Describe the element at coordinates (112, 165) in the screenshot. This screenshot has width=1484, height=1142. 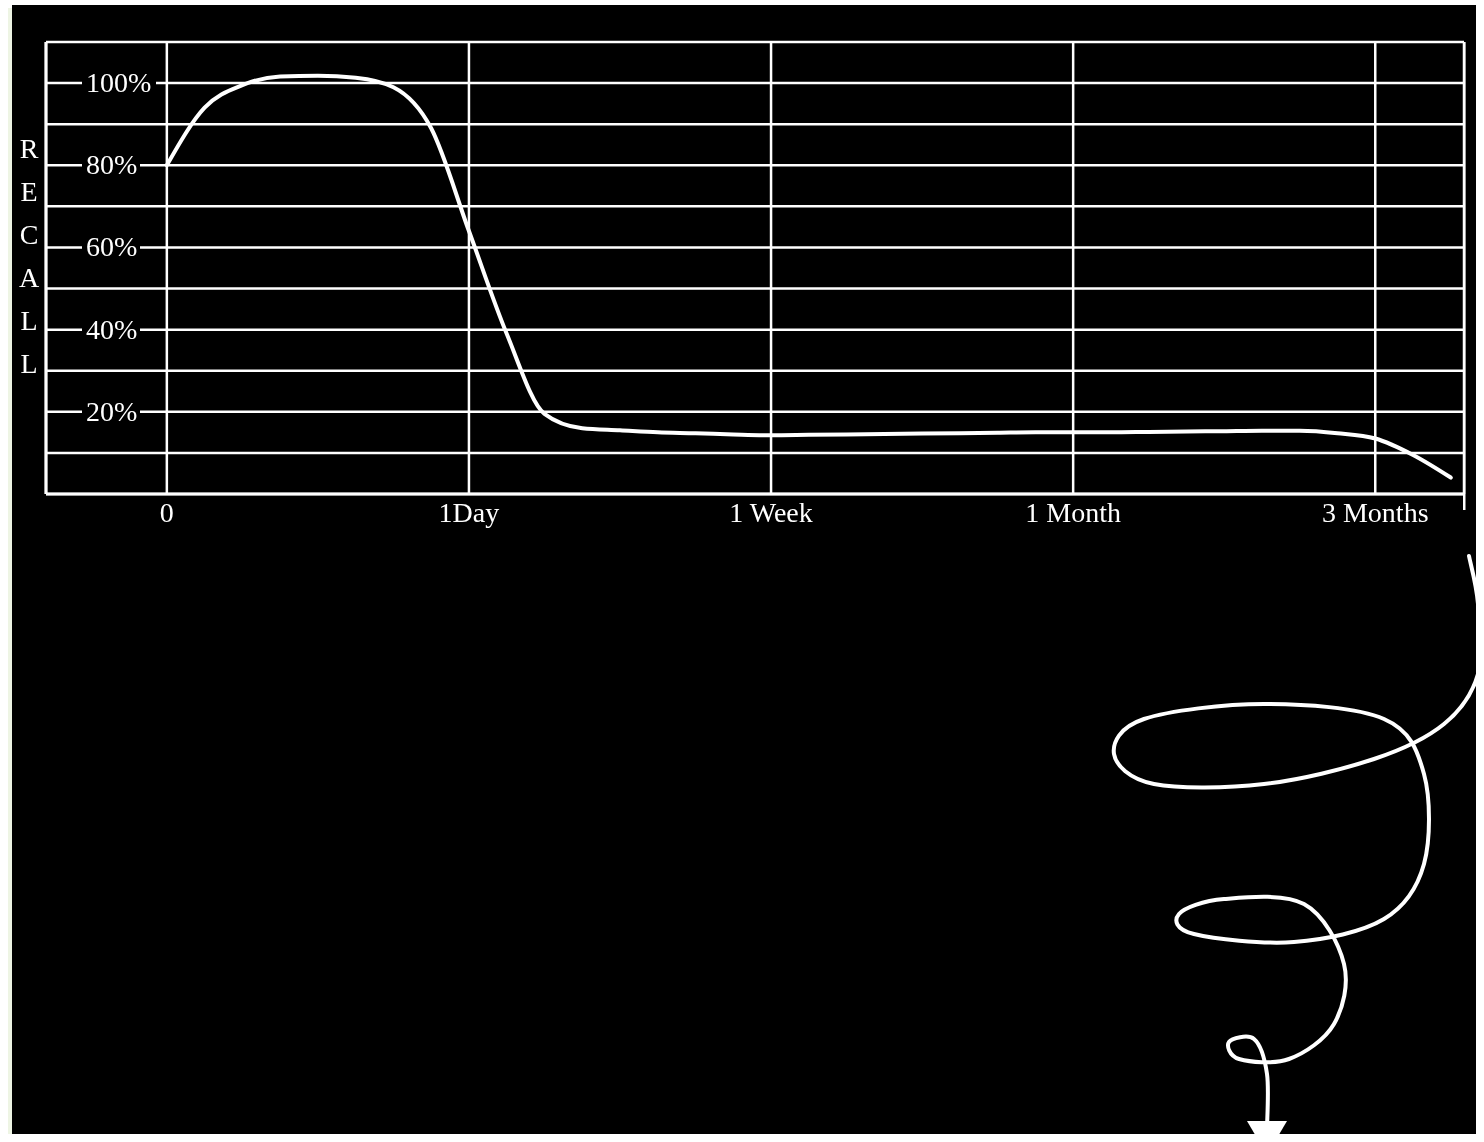
I see `y-tick-label: 80%` at that location.